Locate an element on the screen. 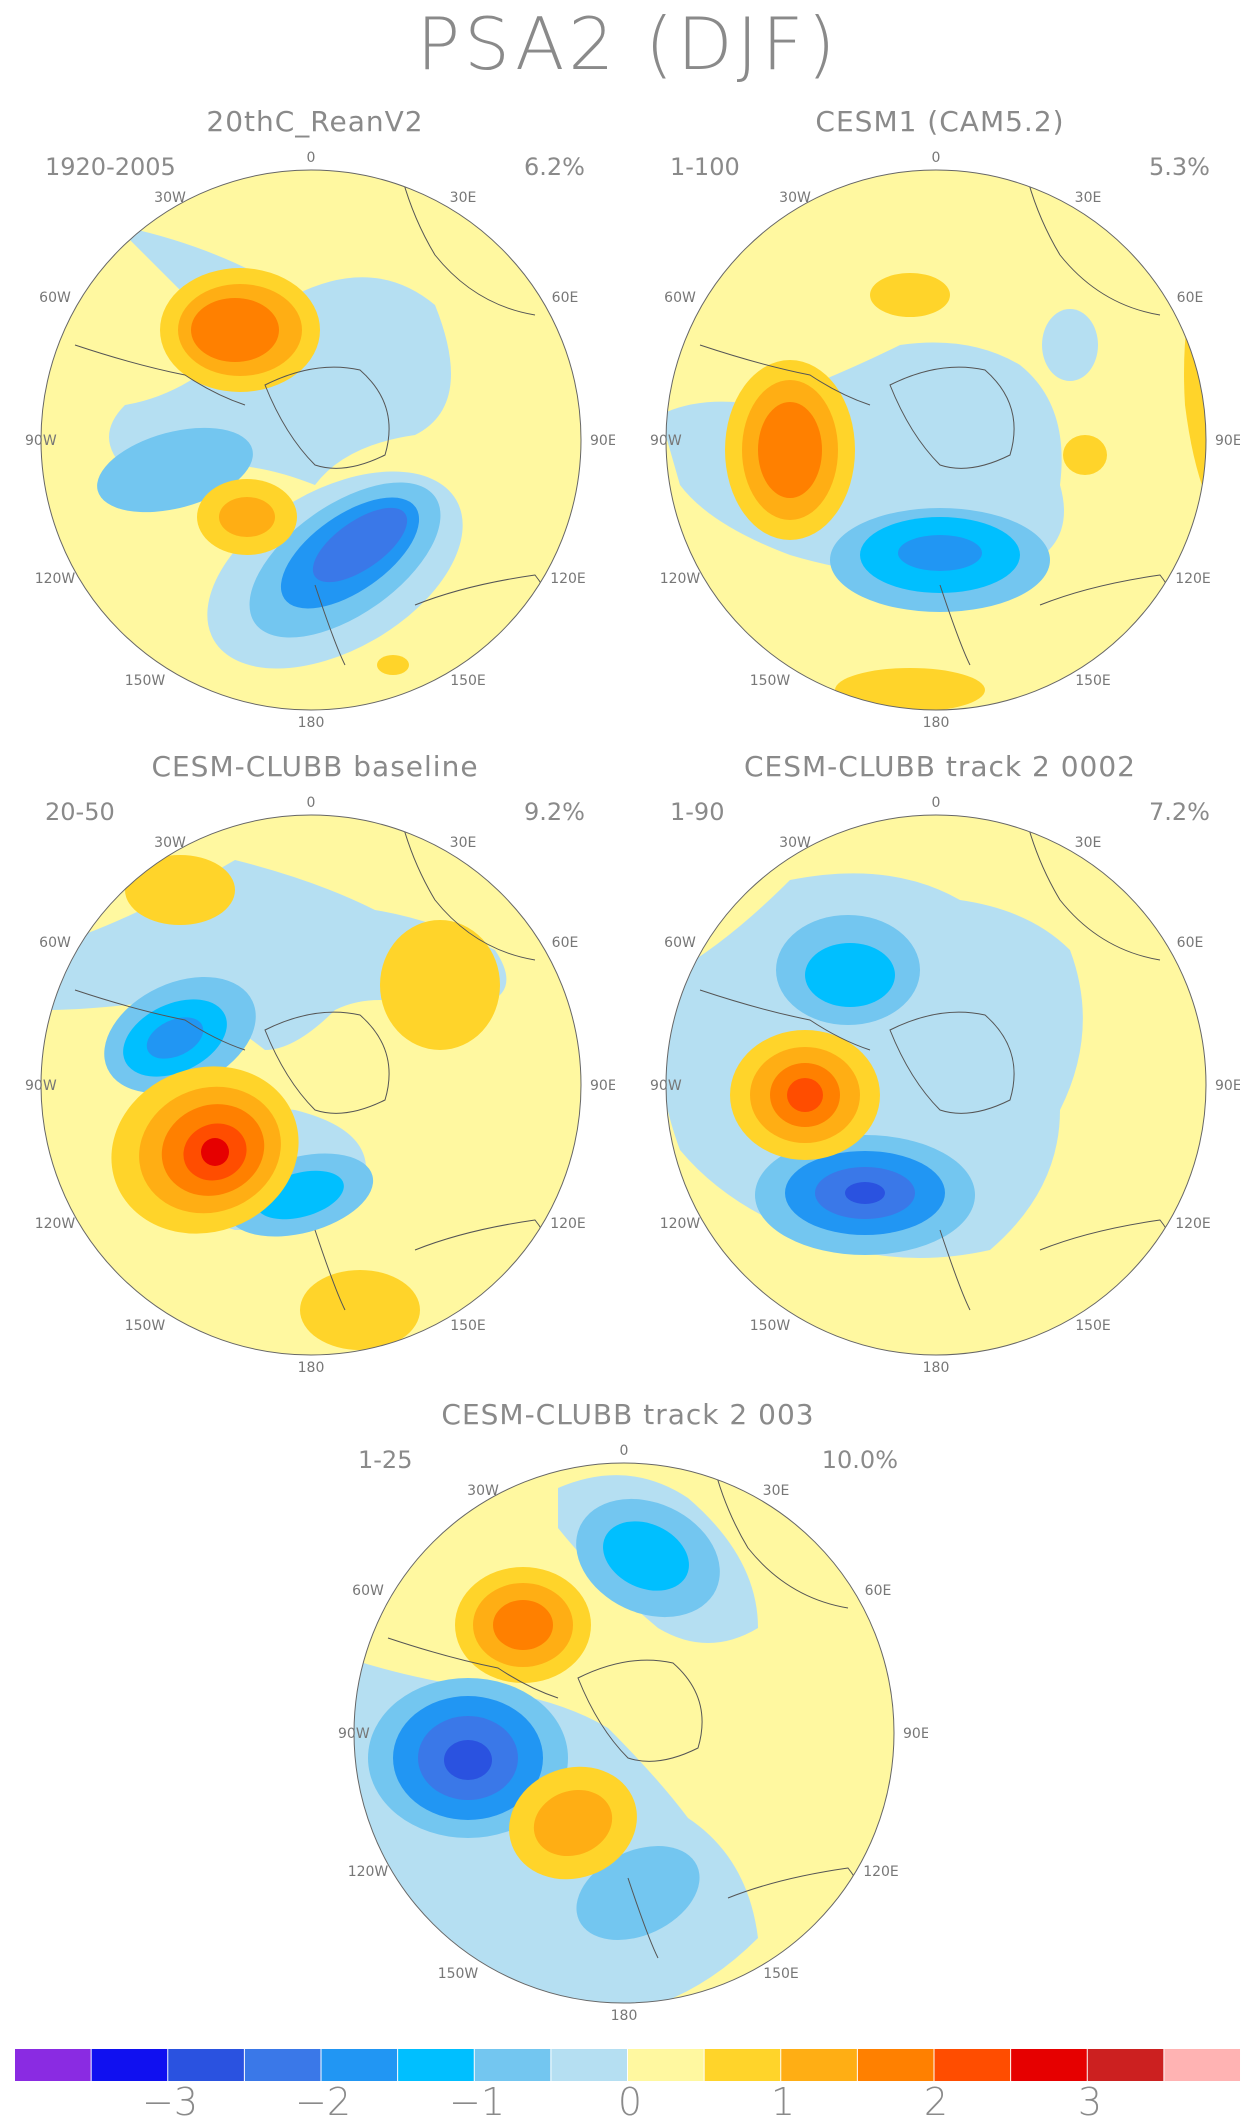 The image size is (1256, 2124). panel-period: 1920-2005 is located at coordinates (110, 167).